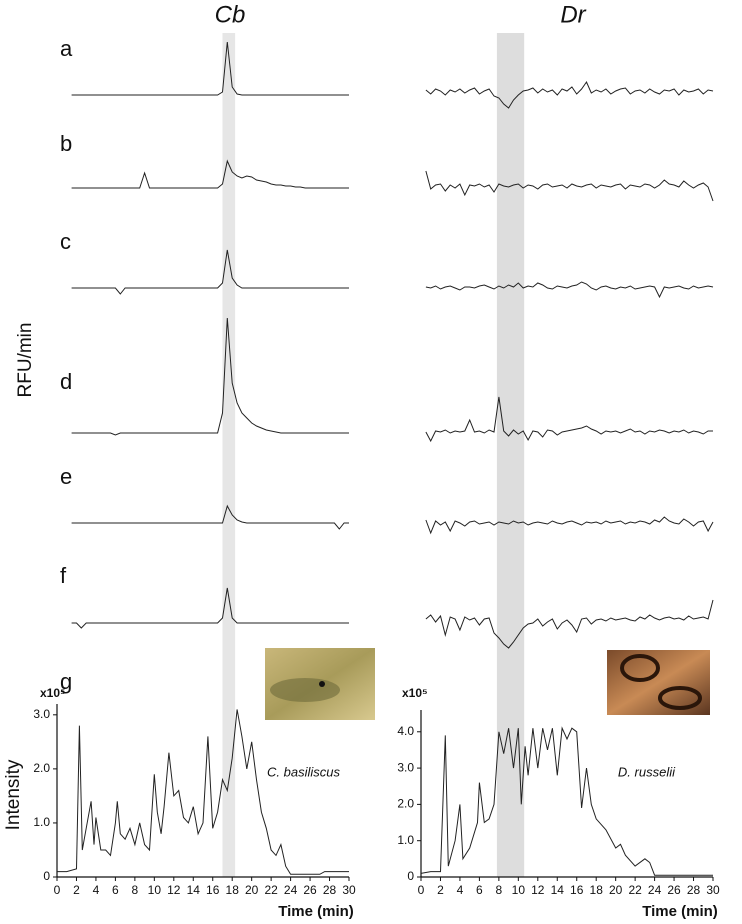 Image resolution: width=742 pixels, height=924 pixels. What do you see at coordinates (66, 476) in the screenshot?
I see `panel-label: e` at bounding box center [66, 476].